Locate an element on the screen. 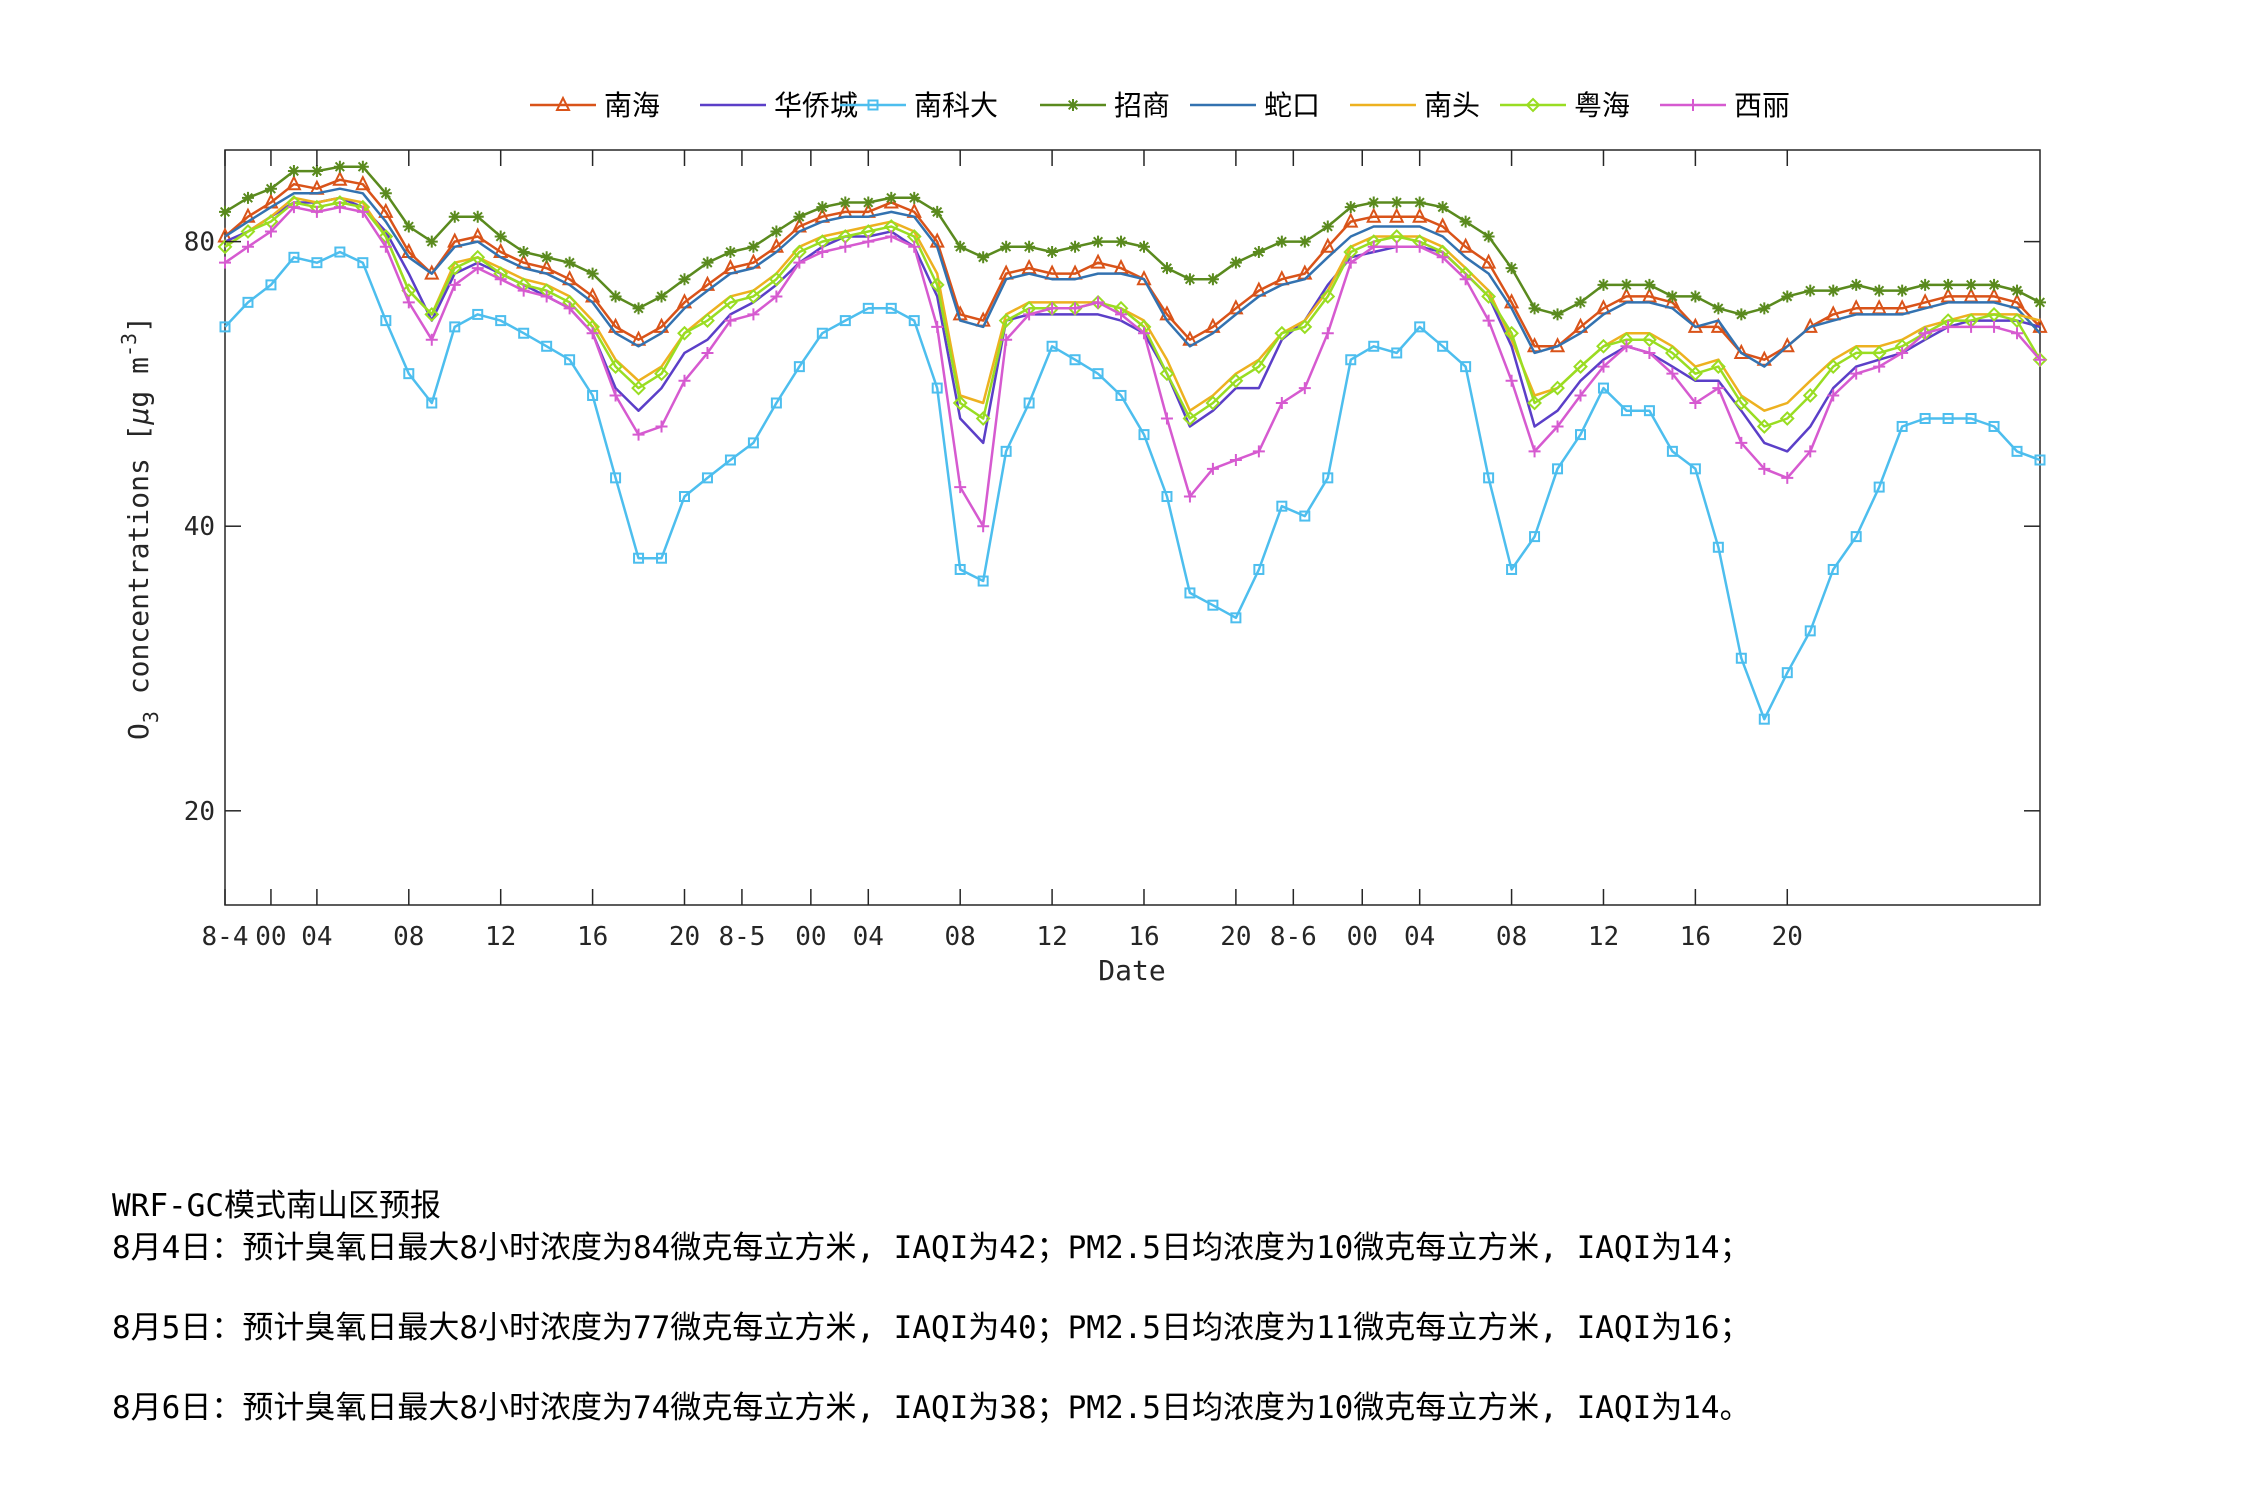  legend-item-1: 南海 is located at coordinates (595, 105).